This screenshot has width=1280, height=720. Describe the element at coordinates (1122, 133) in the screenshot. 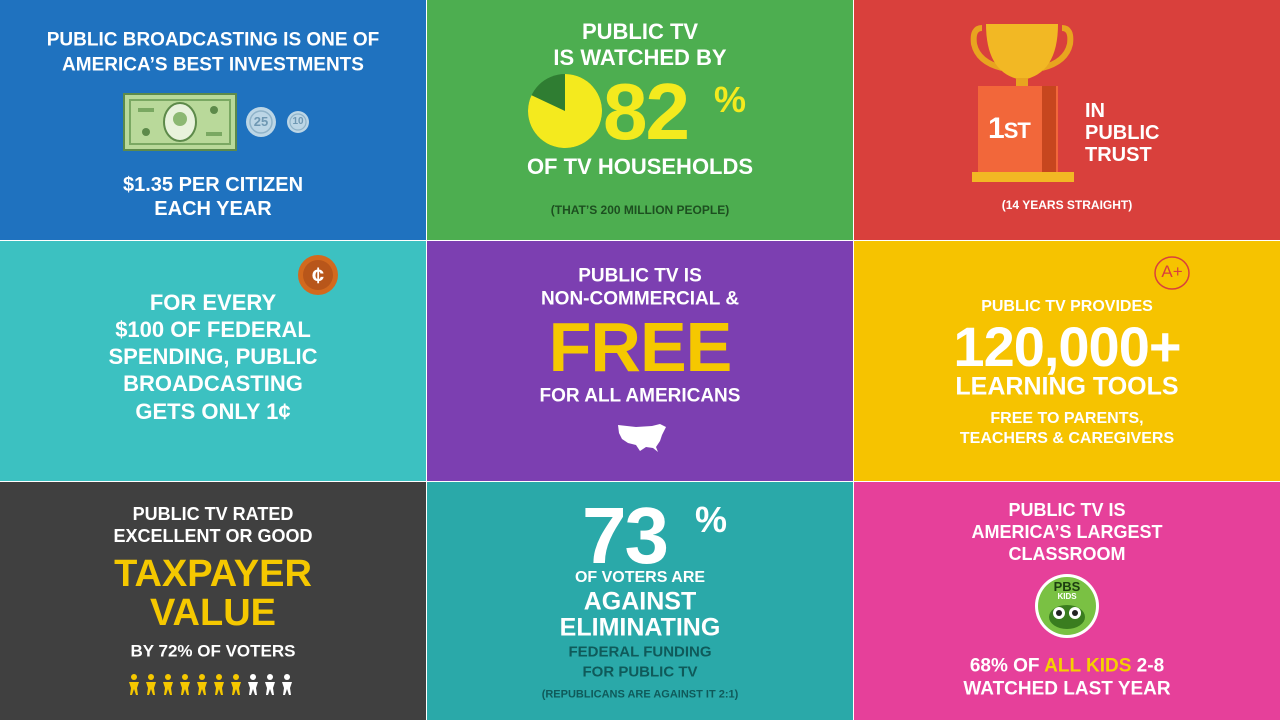

I see `label: PUBLIC` at that location.